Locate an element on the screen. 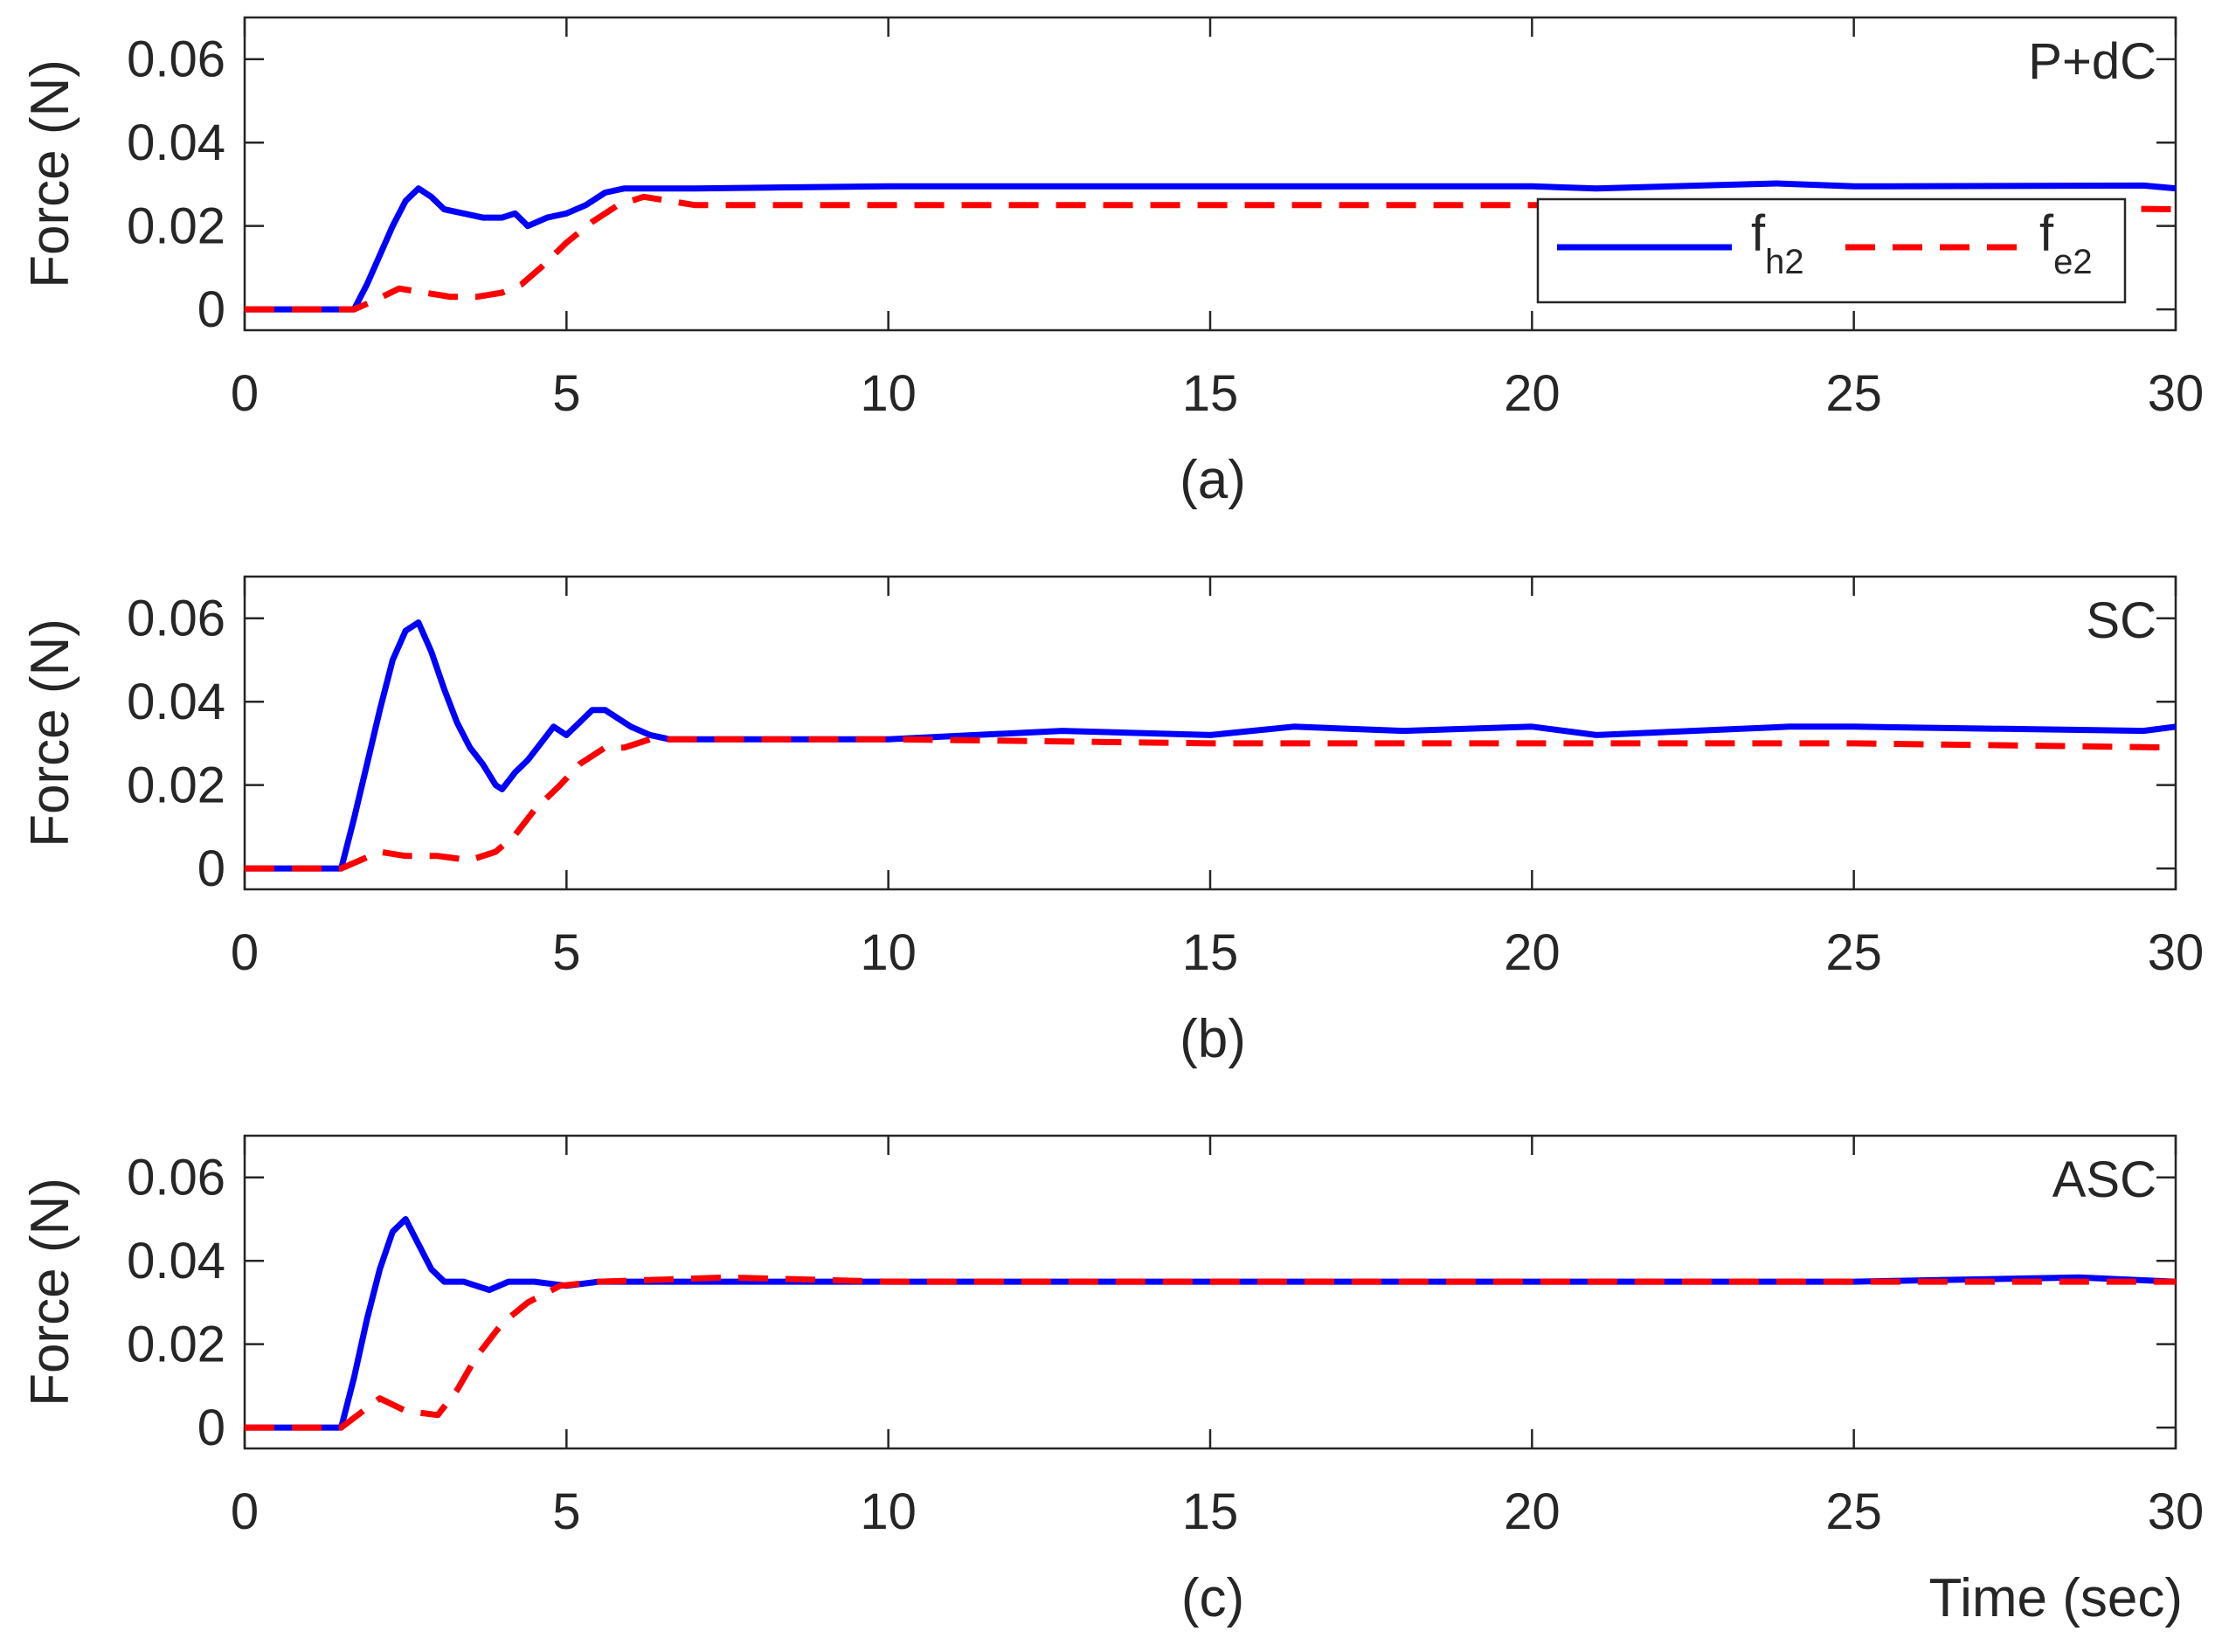  legend-box is located at coordinates (1832, 250).